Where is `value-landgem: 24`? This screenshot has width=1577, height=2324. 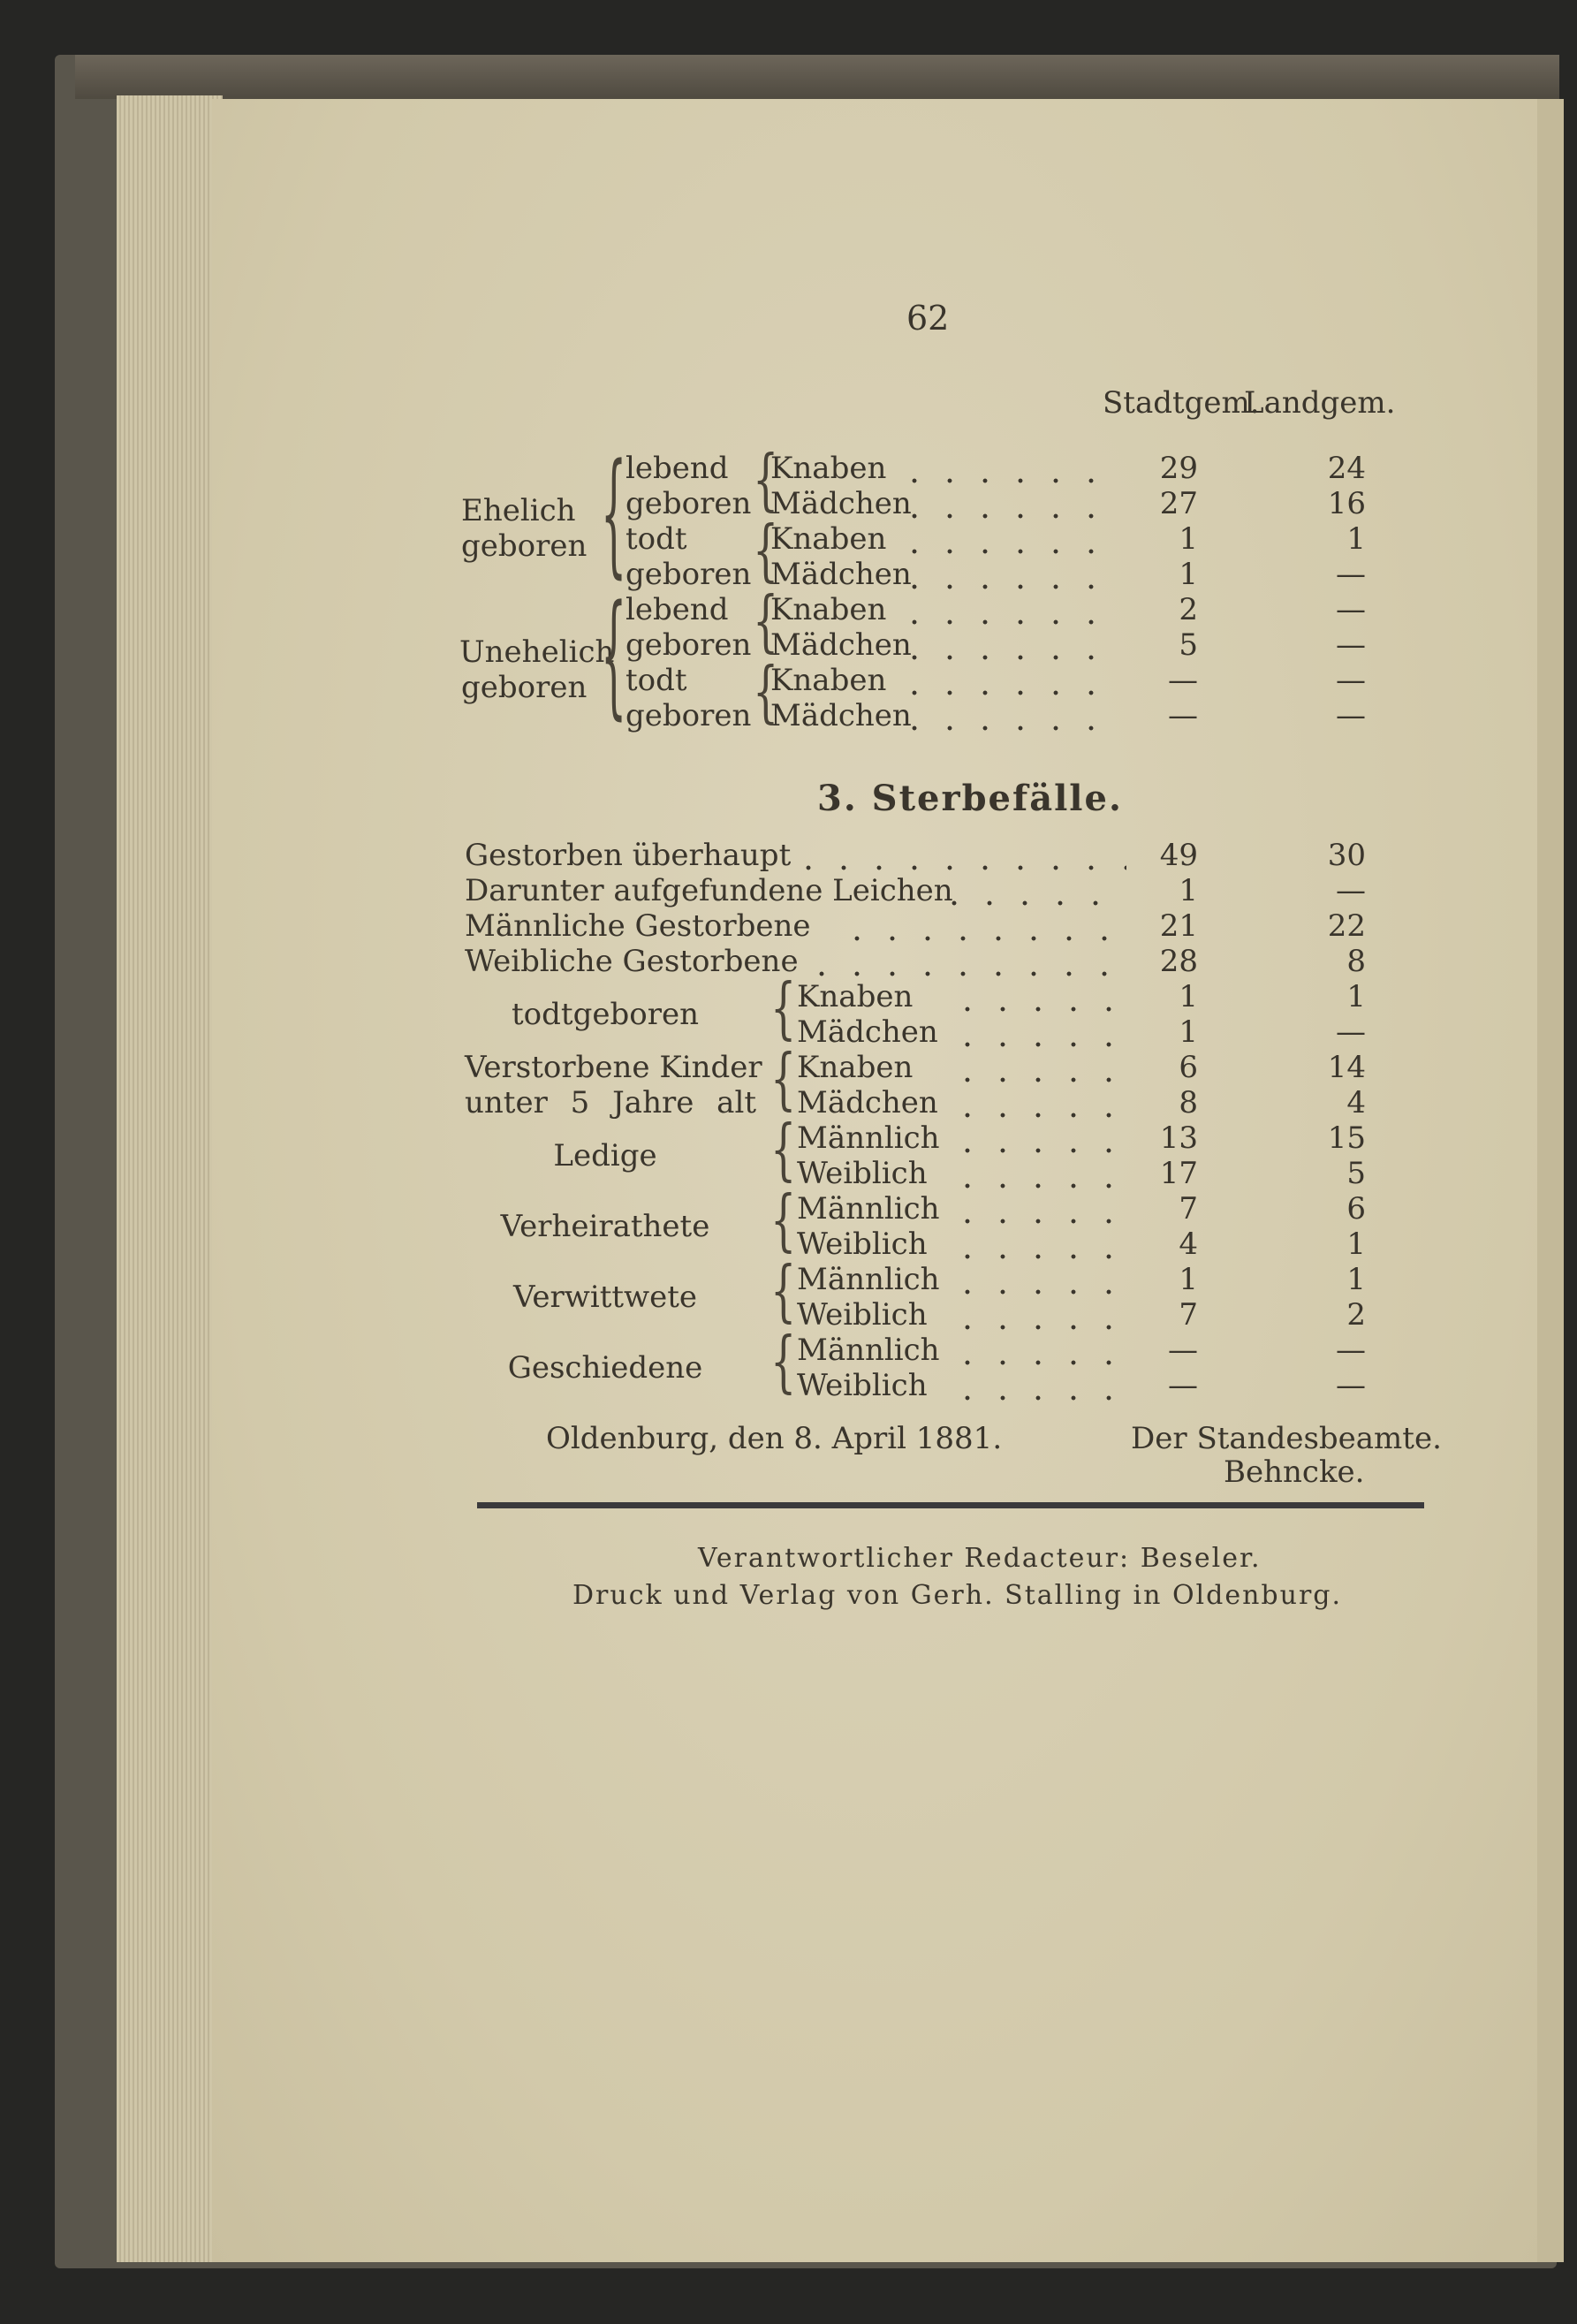 value-landgem: 24 is located at coordinates (1346, 469).